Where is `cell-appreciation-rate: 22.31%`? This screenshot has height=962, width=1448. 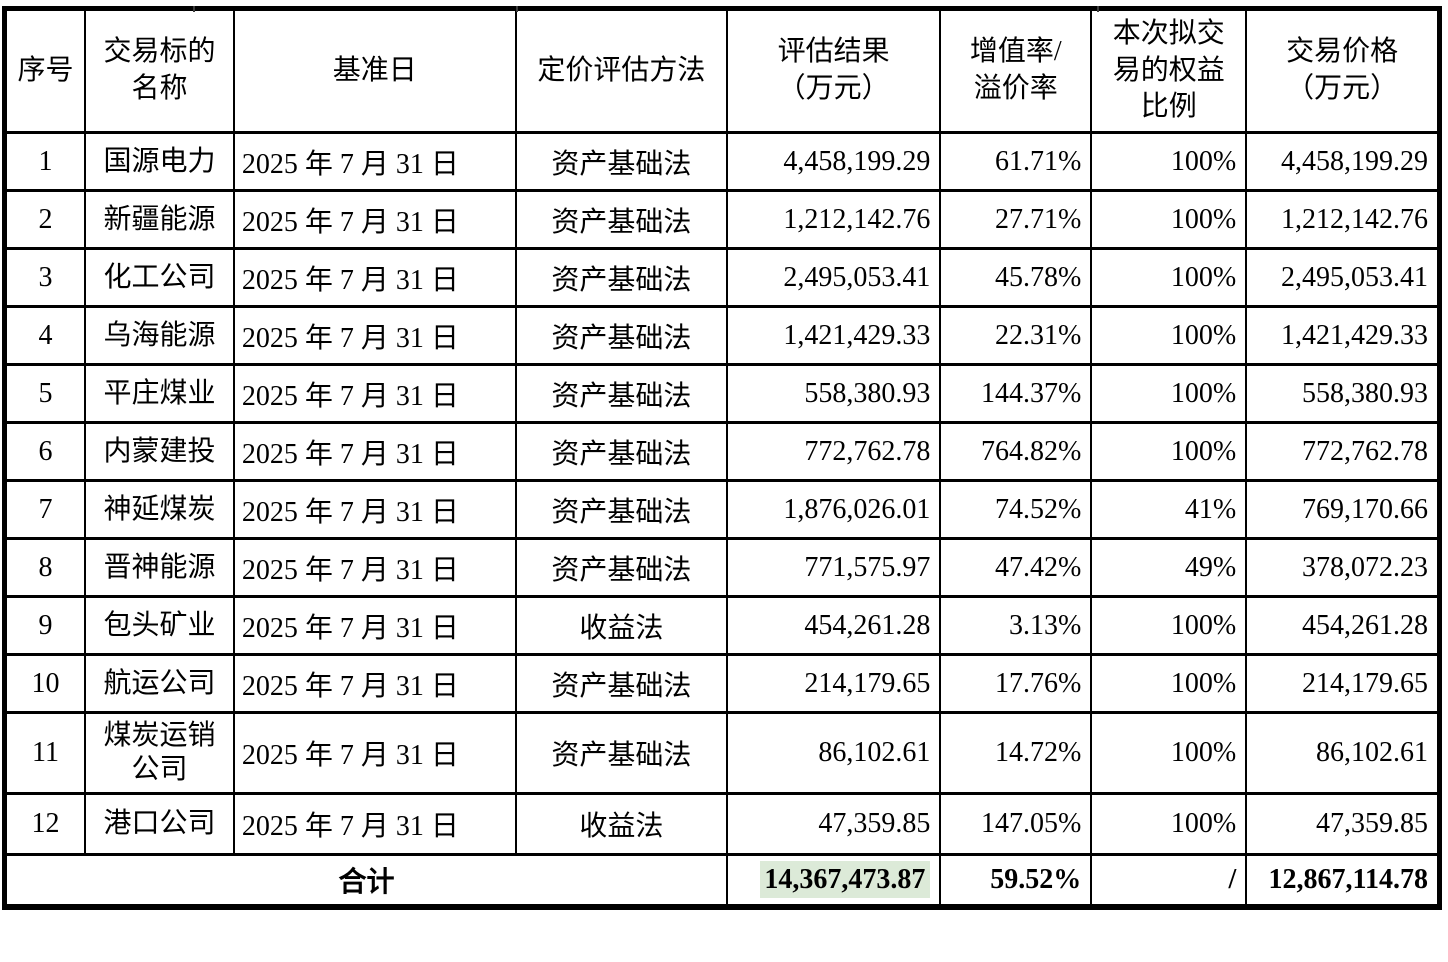
cell-appreciation-rate: 22.31% is located at coordinates (1016, 335).